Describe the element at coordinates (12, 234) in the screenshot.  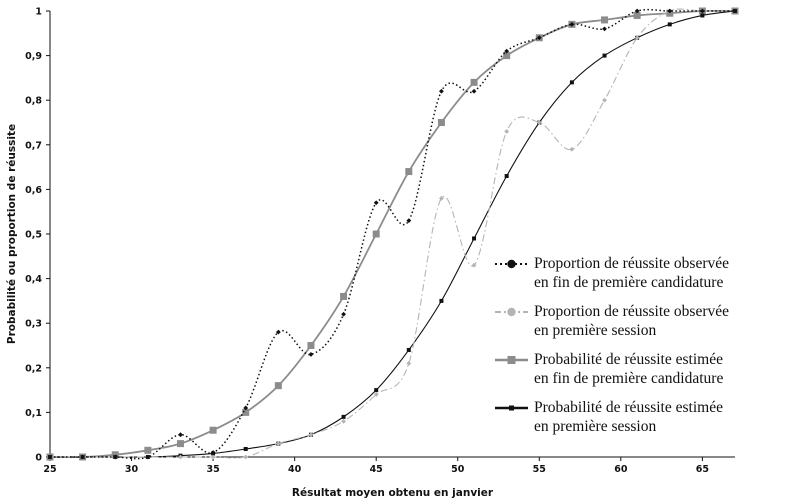
I see `y-axis-title: Probabilité ou proportion de réussite` at that location.